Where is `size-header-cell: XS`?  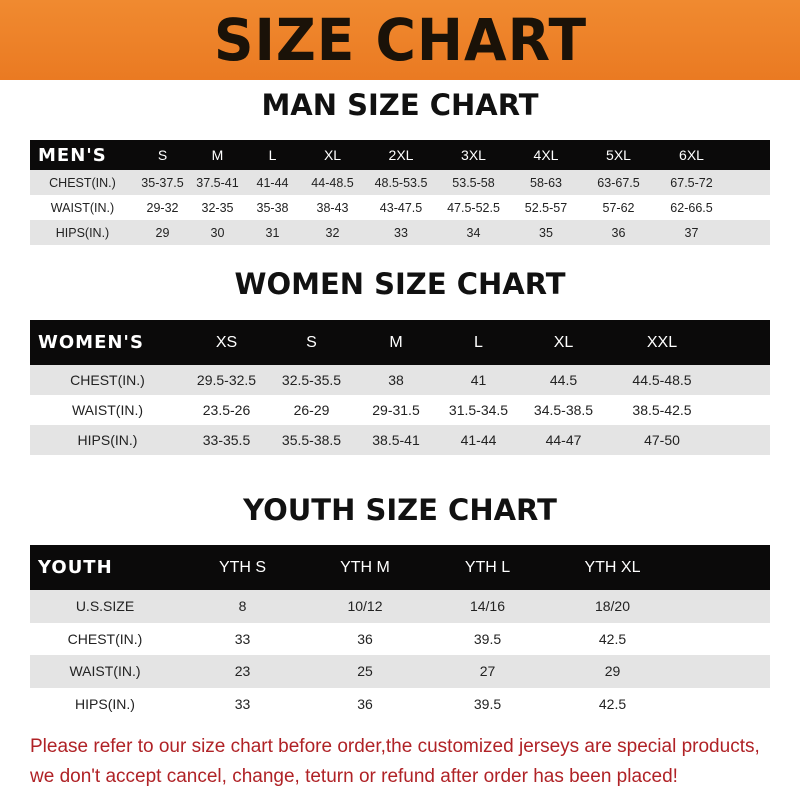 size-header-cell: XS is located at coordinates (226, 342).